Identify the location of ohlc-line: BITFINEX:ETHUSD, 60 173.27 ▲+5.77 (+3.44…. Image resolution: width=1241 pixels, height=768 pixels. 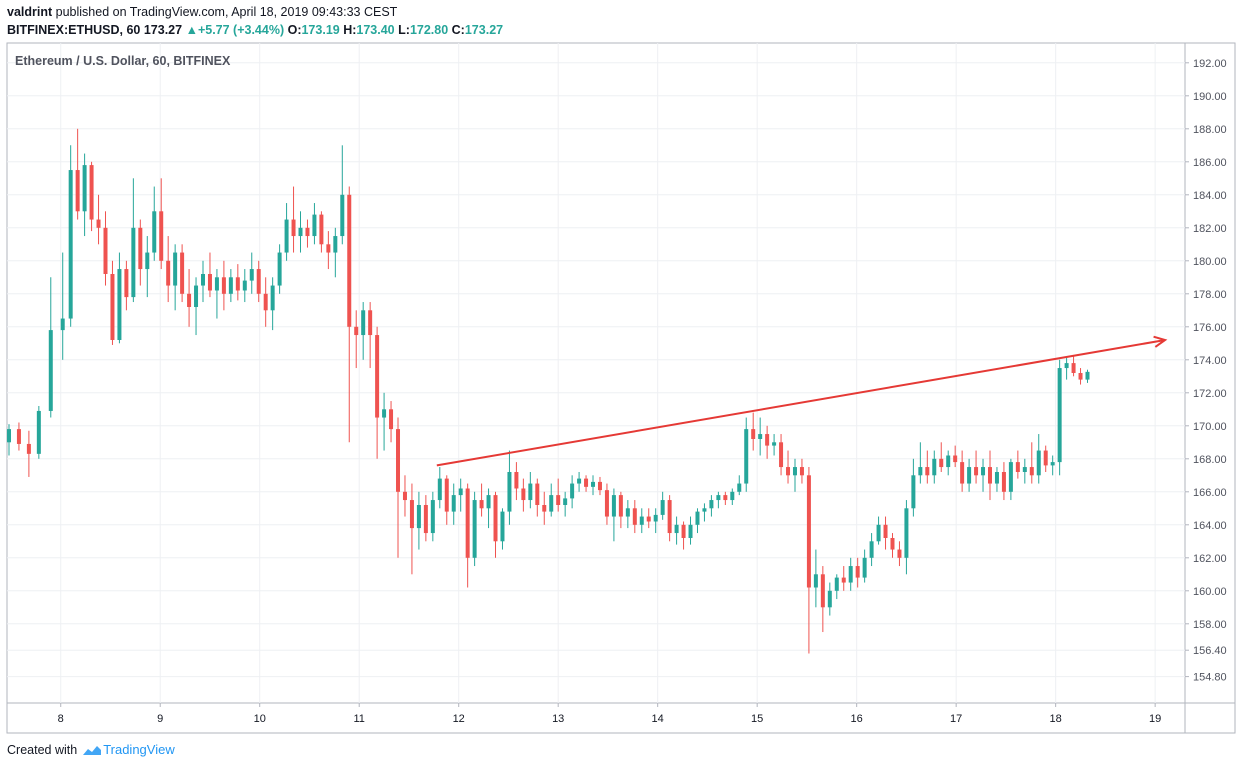
(255, 30).